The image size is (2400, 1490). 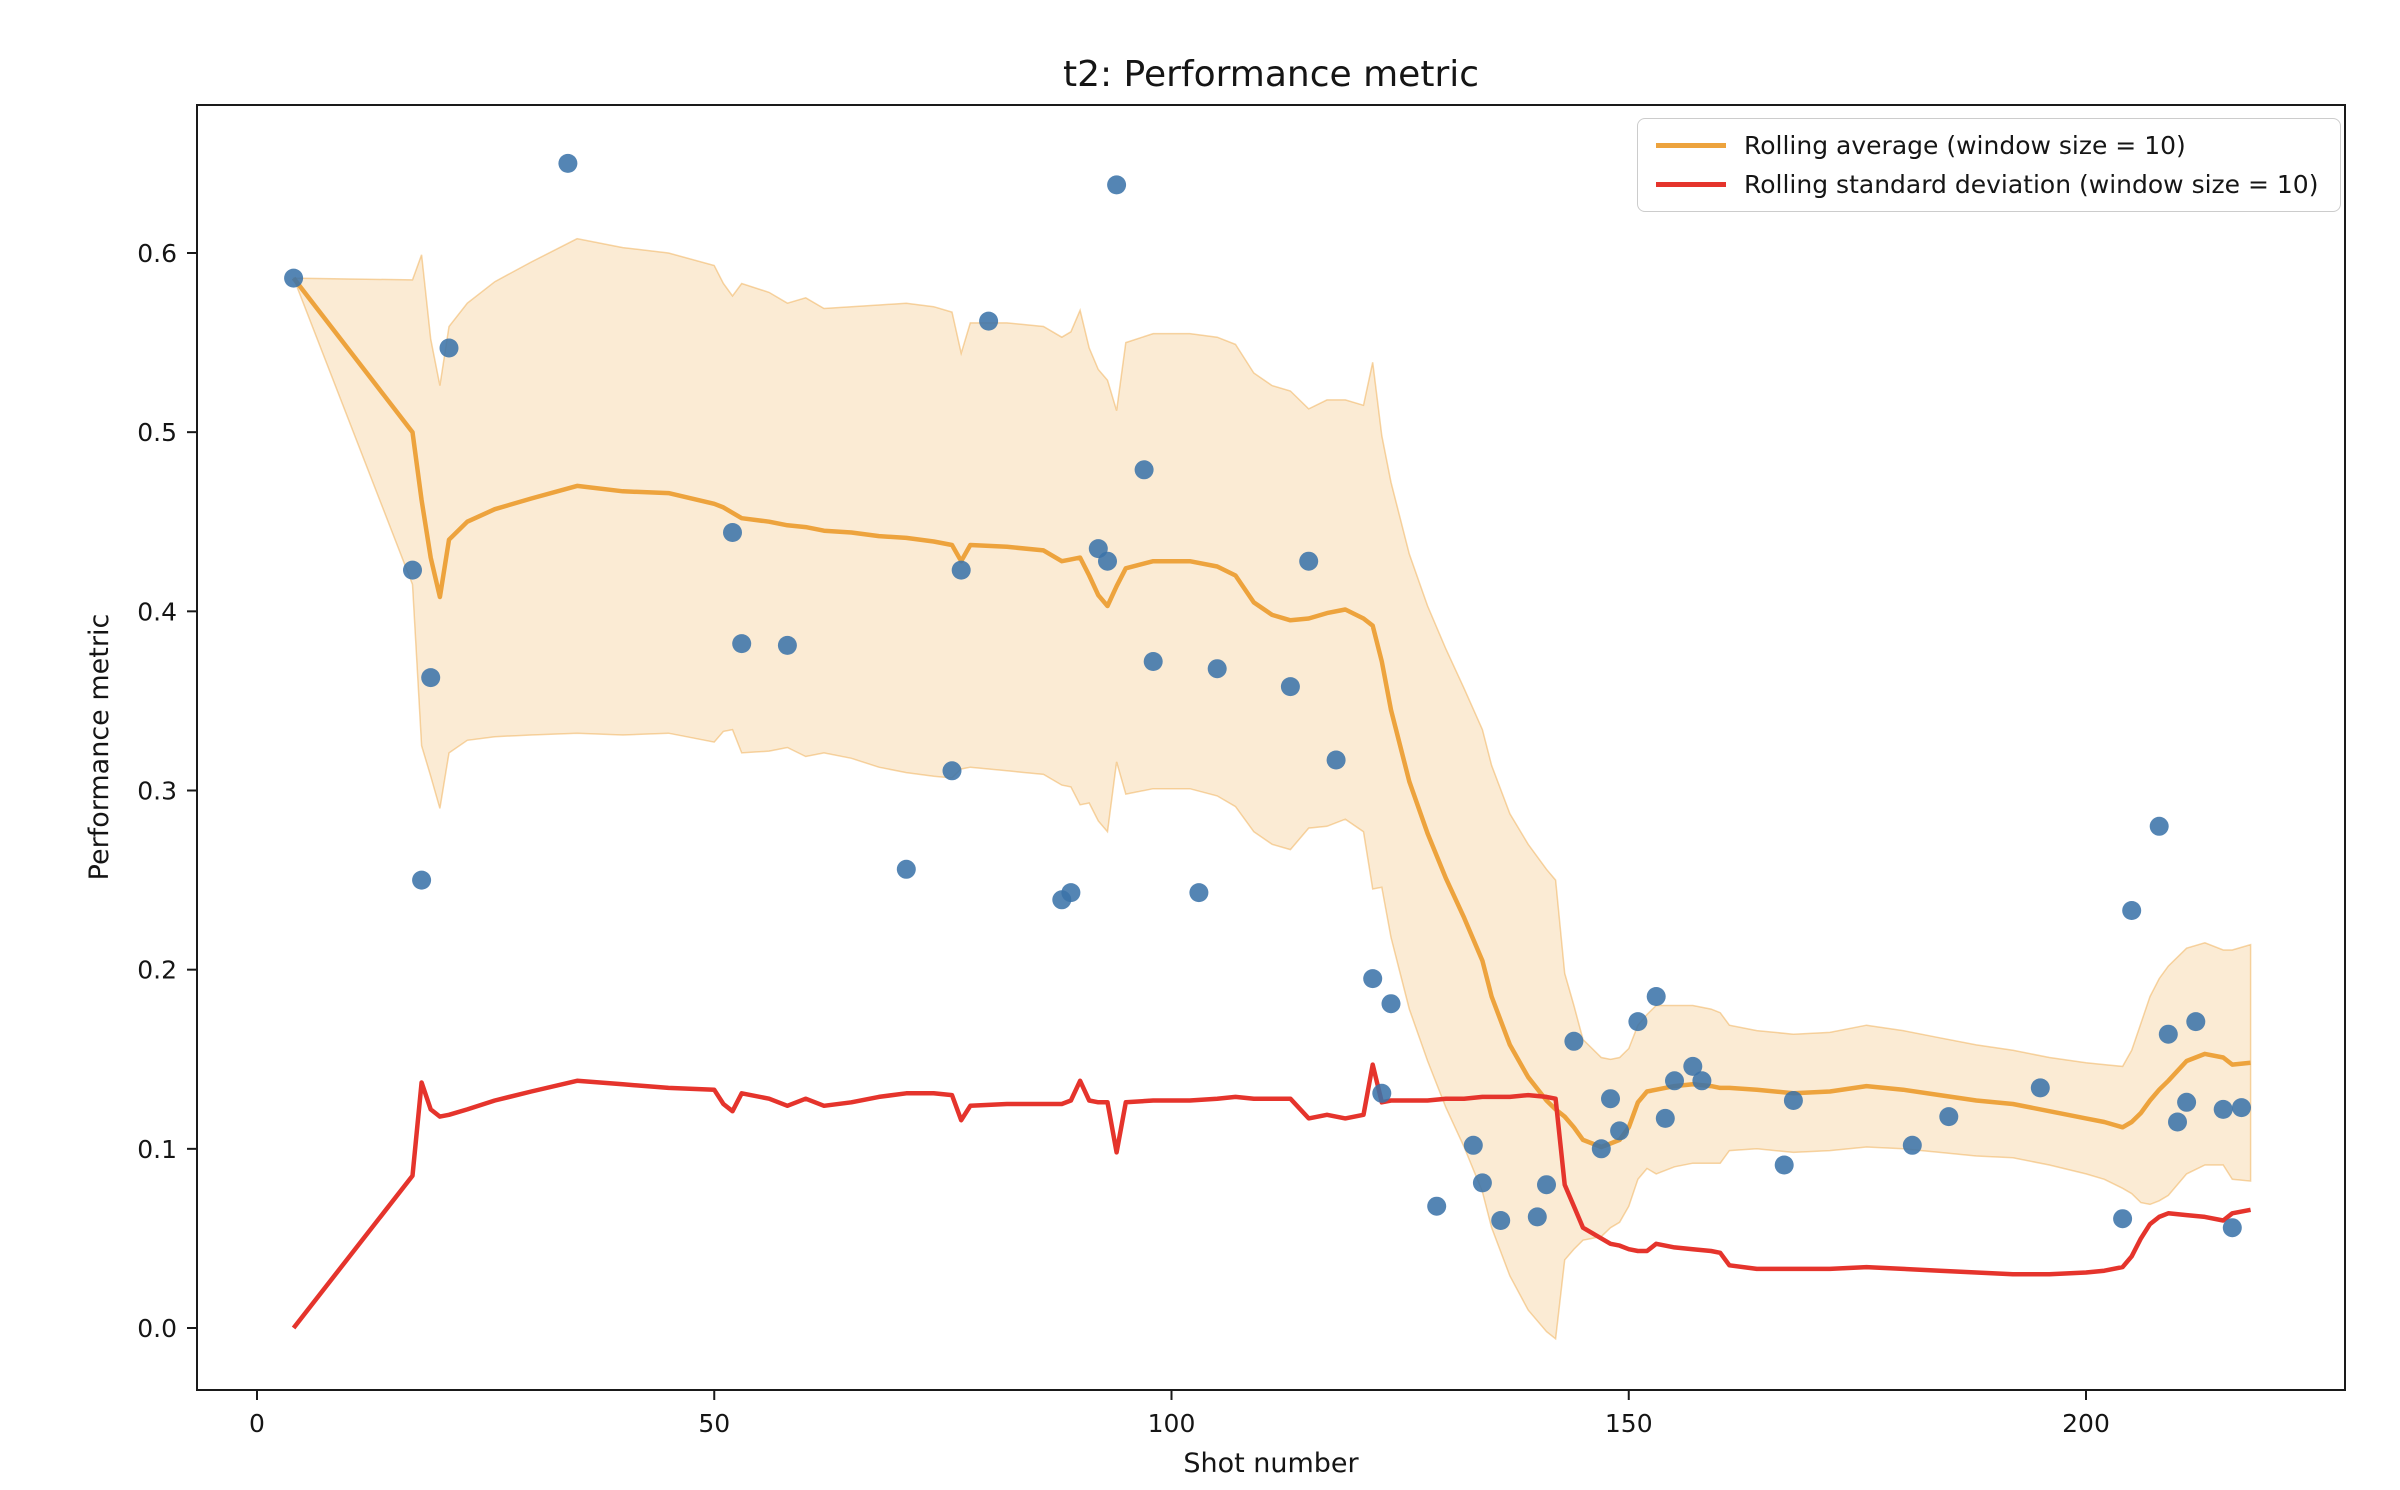 What do you see at coordinates (1172, 1423) in the screenshot?
I see `x-tick-label: 100` at bounding box center [1172, 1423].